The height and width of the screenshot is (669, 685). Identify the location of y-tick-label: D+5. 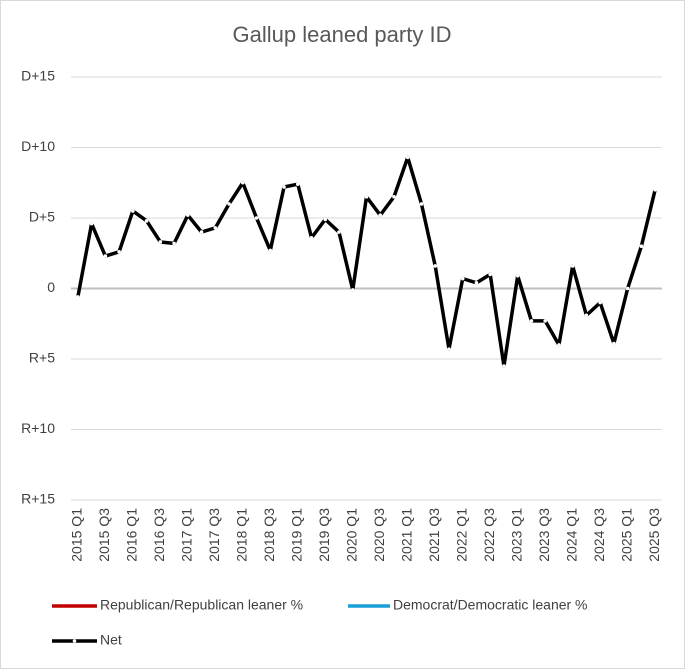
(42, 217).